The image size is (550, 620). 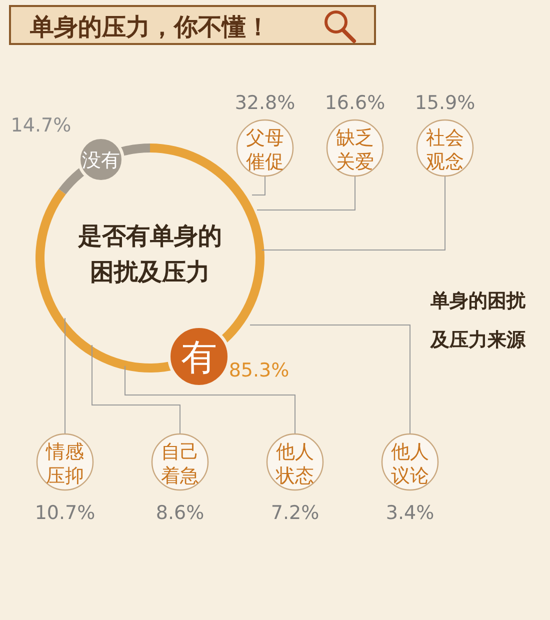 I want to click on category-label: 社会观念, so click(x=445, y=150).